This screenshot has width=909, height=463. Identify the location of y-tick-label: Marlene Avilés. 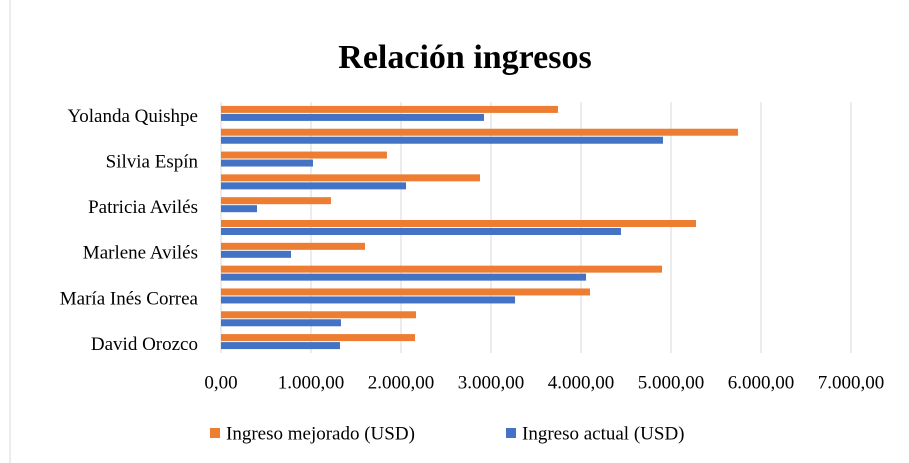
(140, 253).